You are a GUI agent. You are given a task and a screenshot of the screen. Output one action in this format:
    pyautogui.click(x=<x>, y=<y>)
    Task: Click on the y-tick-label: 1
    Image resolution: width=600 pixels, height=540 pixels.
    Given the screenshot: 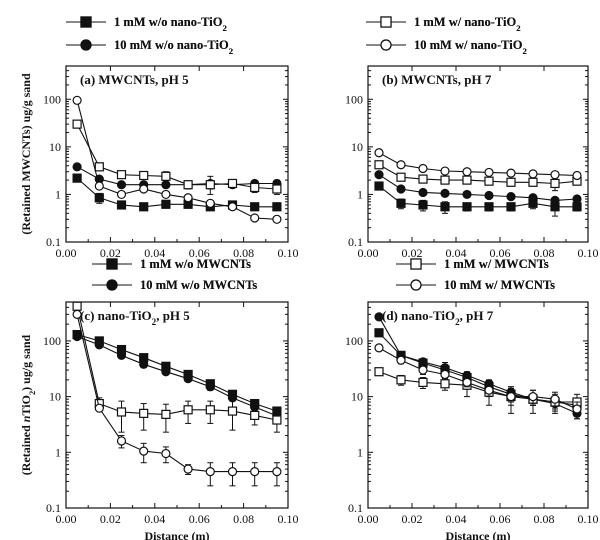 What is the action you would take?
    pyautogui.click(x=360, y=194)
    